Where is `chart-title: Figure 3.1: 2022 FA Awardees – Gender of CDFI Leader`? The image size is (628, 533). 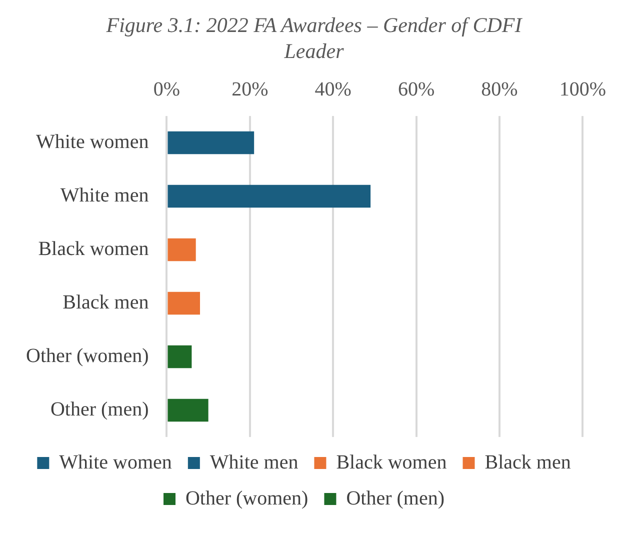 chart-title: Figure 3.1: 2022 FA Awardees – Gender of CDFI Leader is located at coordinates (314, 38).